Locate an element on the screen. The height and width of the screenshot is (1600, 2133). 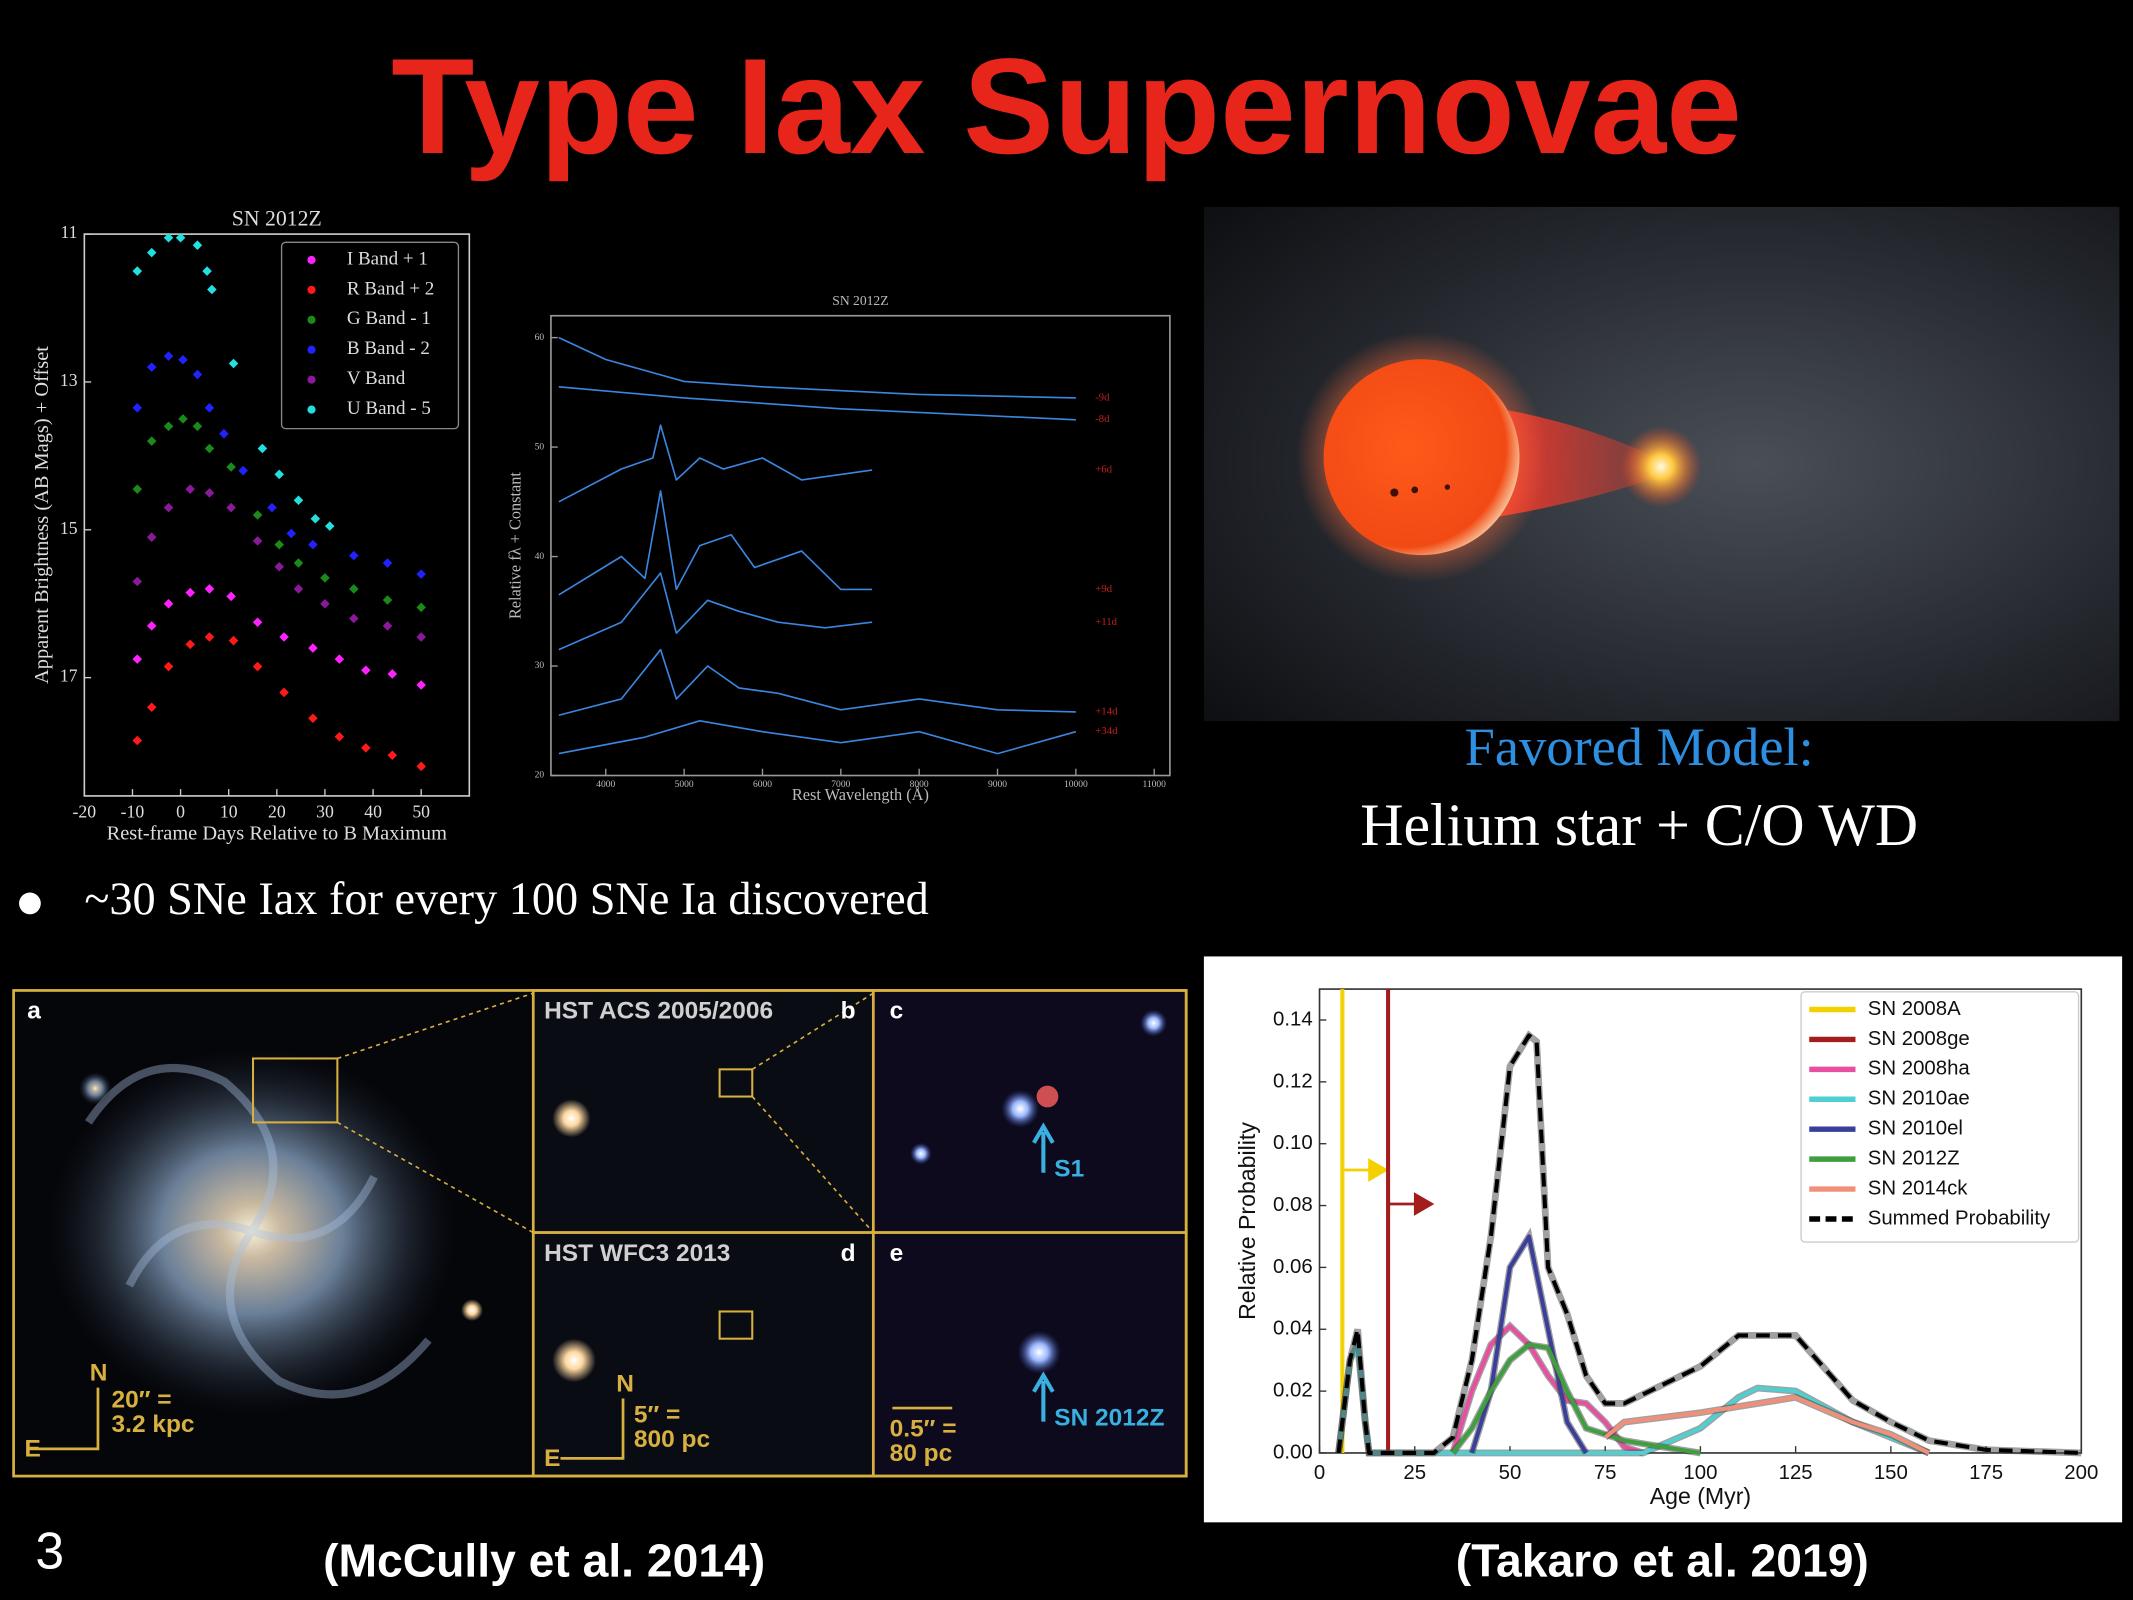
phase-label: +14d is located at coordinates (1106, 712).